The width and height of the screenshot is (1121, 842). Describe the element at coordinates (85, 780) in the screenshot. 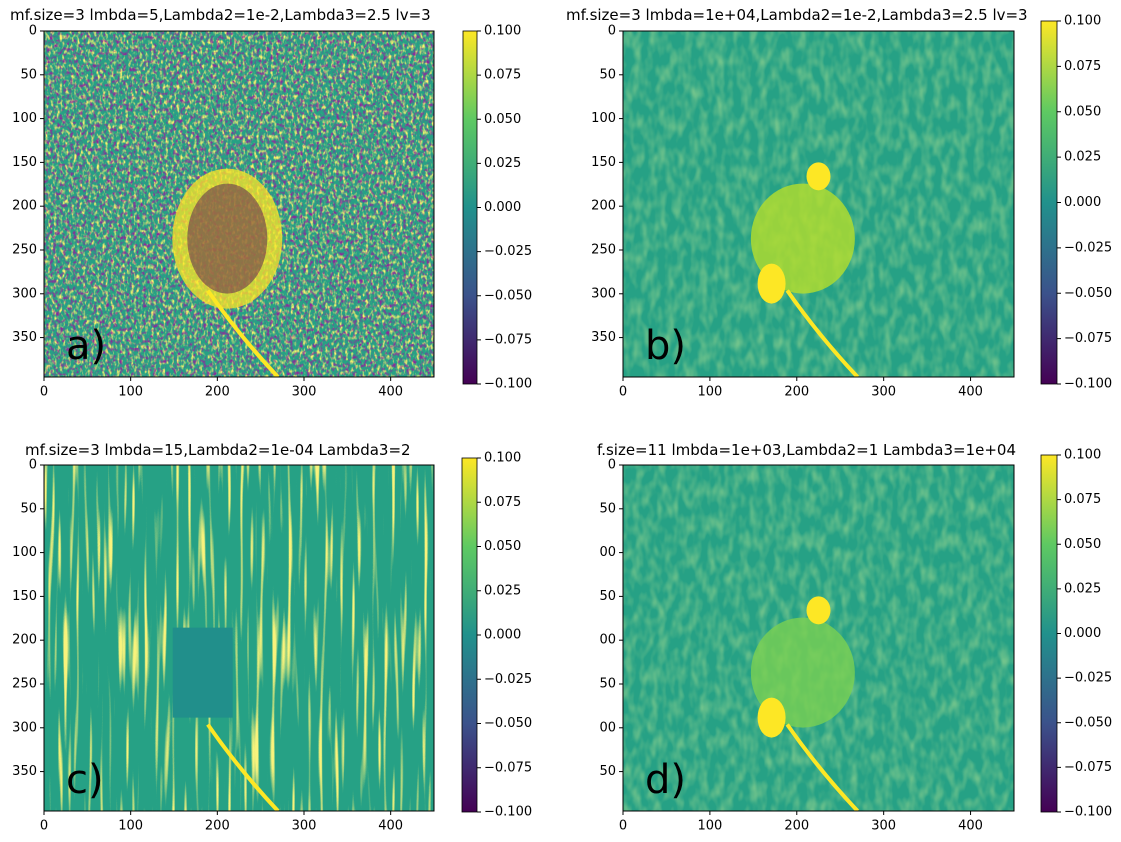

I see `panel-label: c)` at that location.